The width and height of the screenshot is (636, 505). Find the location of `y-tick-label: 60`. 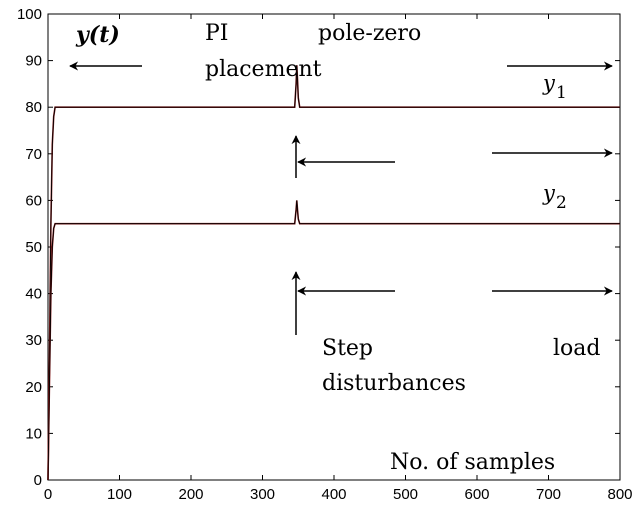

y-tick-label: 60 is located at coordinates (33, 200).